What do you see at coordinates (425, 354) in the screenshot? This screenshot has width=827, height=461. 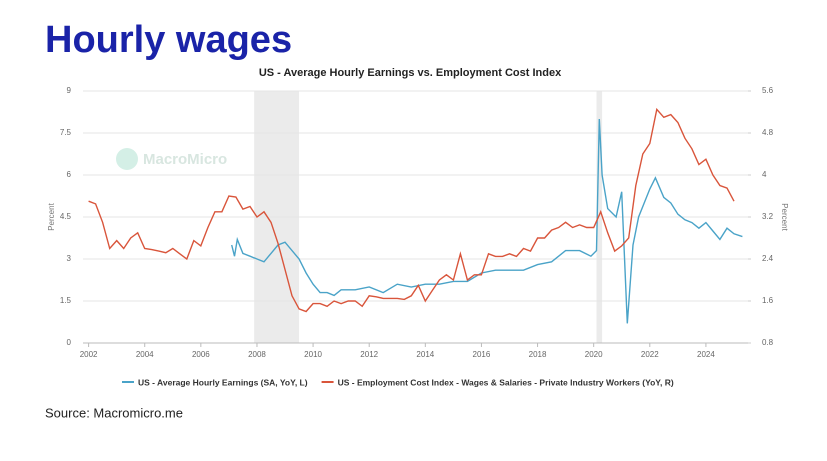 I see `x-tick-label: 2014` at bounding box center [425, 354].